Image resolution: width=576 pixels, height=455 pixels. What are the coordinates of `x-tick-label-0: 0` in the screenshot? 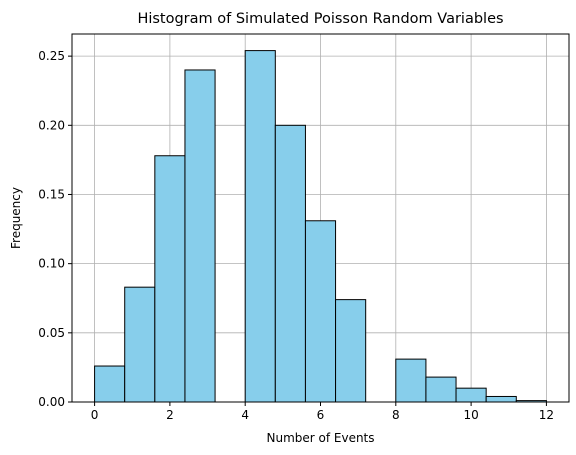 It's located at (95, 415).